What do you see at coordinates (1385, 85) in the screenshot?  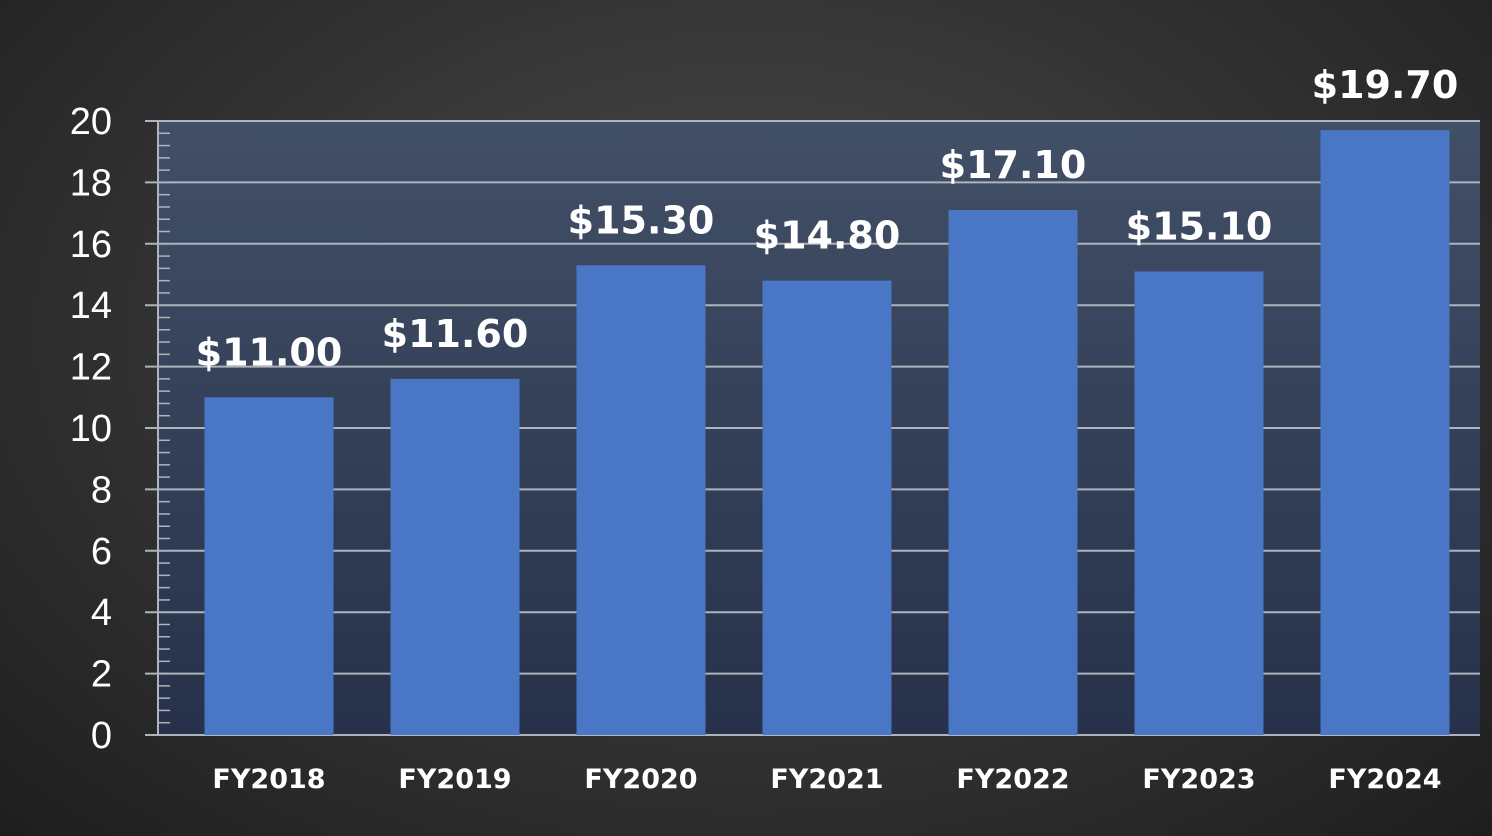 I see `data-label-FY2024: $19.70` at bounding box center [1385, 85].